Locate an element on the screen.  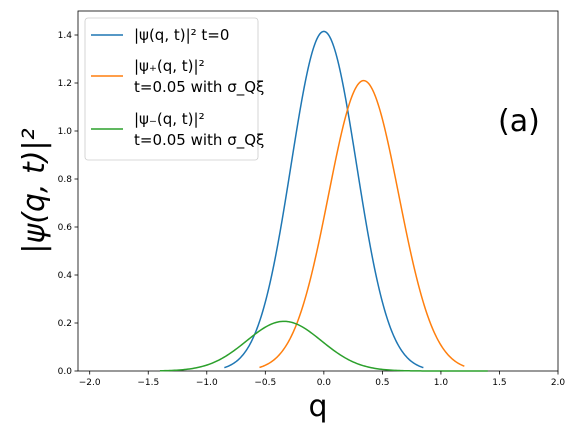
y-tick-label: 0.2 is located at coordinates (65, 324).